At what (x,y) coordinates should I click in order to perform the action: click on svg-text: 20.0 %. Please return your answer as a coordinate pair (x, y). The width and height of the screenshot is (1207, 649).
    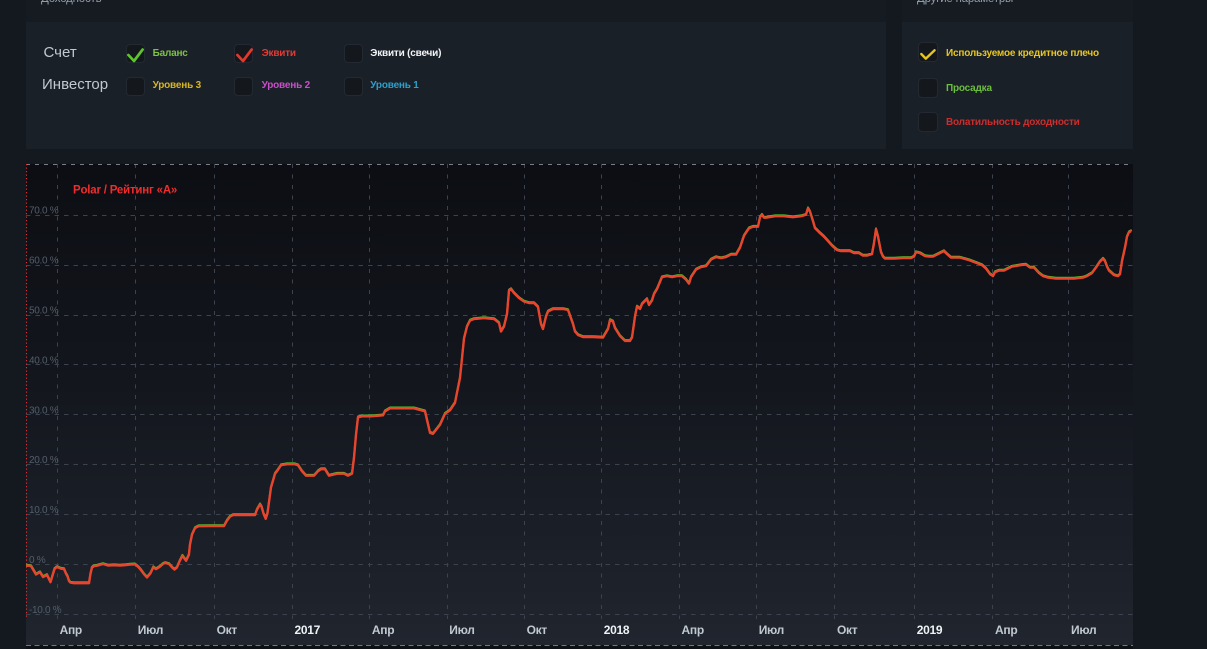
    Looking at the image, I should click on (44, 460).